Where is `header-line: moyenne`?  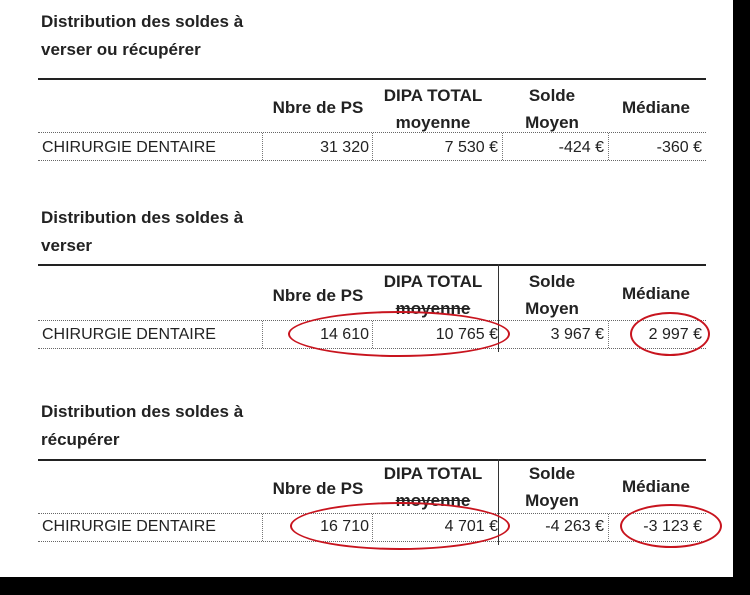
header-line: moyenne is located at coordinates (433, 122).